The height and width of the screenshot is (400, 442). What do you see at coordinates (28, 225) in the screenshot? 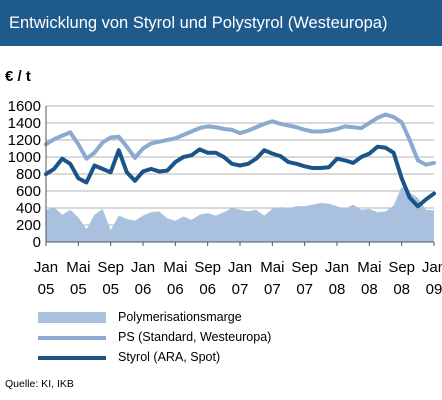
I see `y-tick-label: 200` at bounding box center [28, 225].